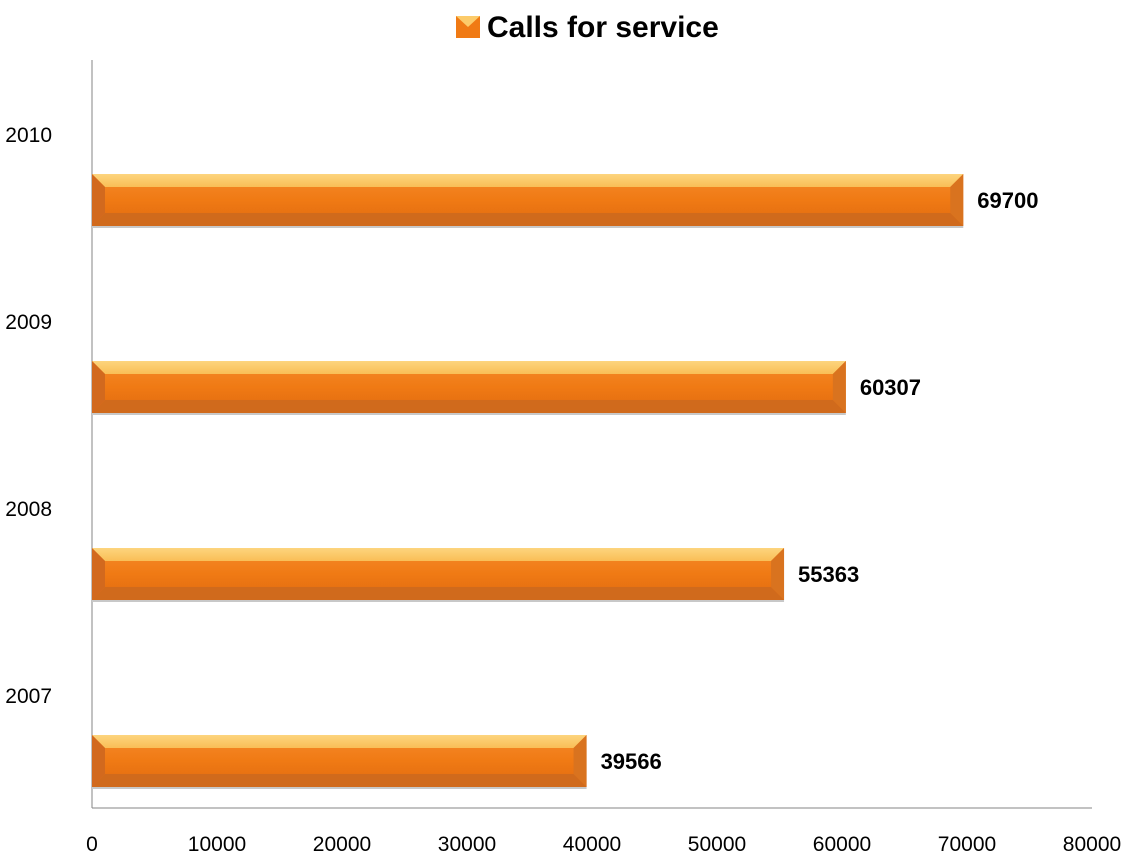  I want to click on x-tick-label: 80000, so click(1092, 844).